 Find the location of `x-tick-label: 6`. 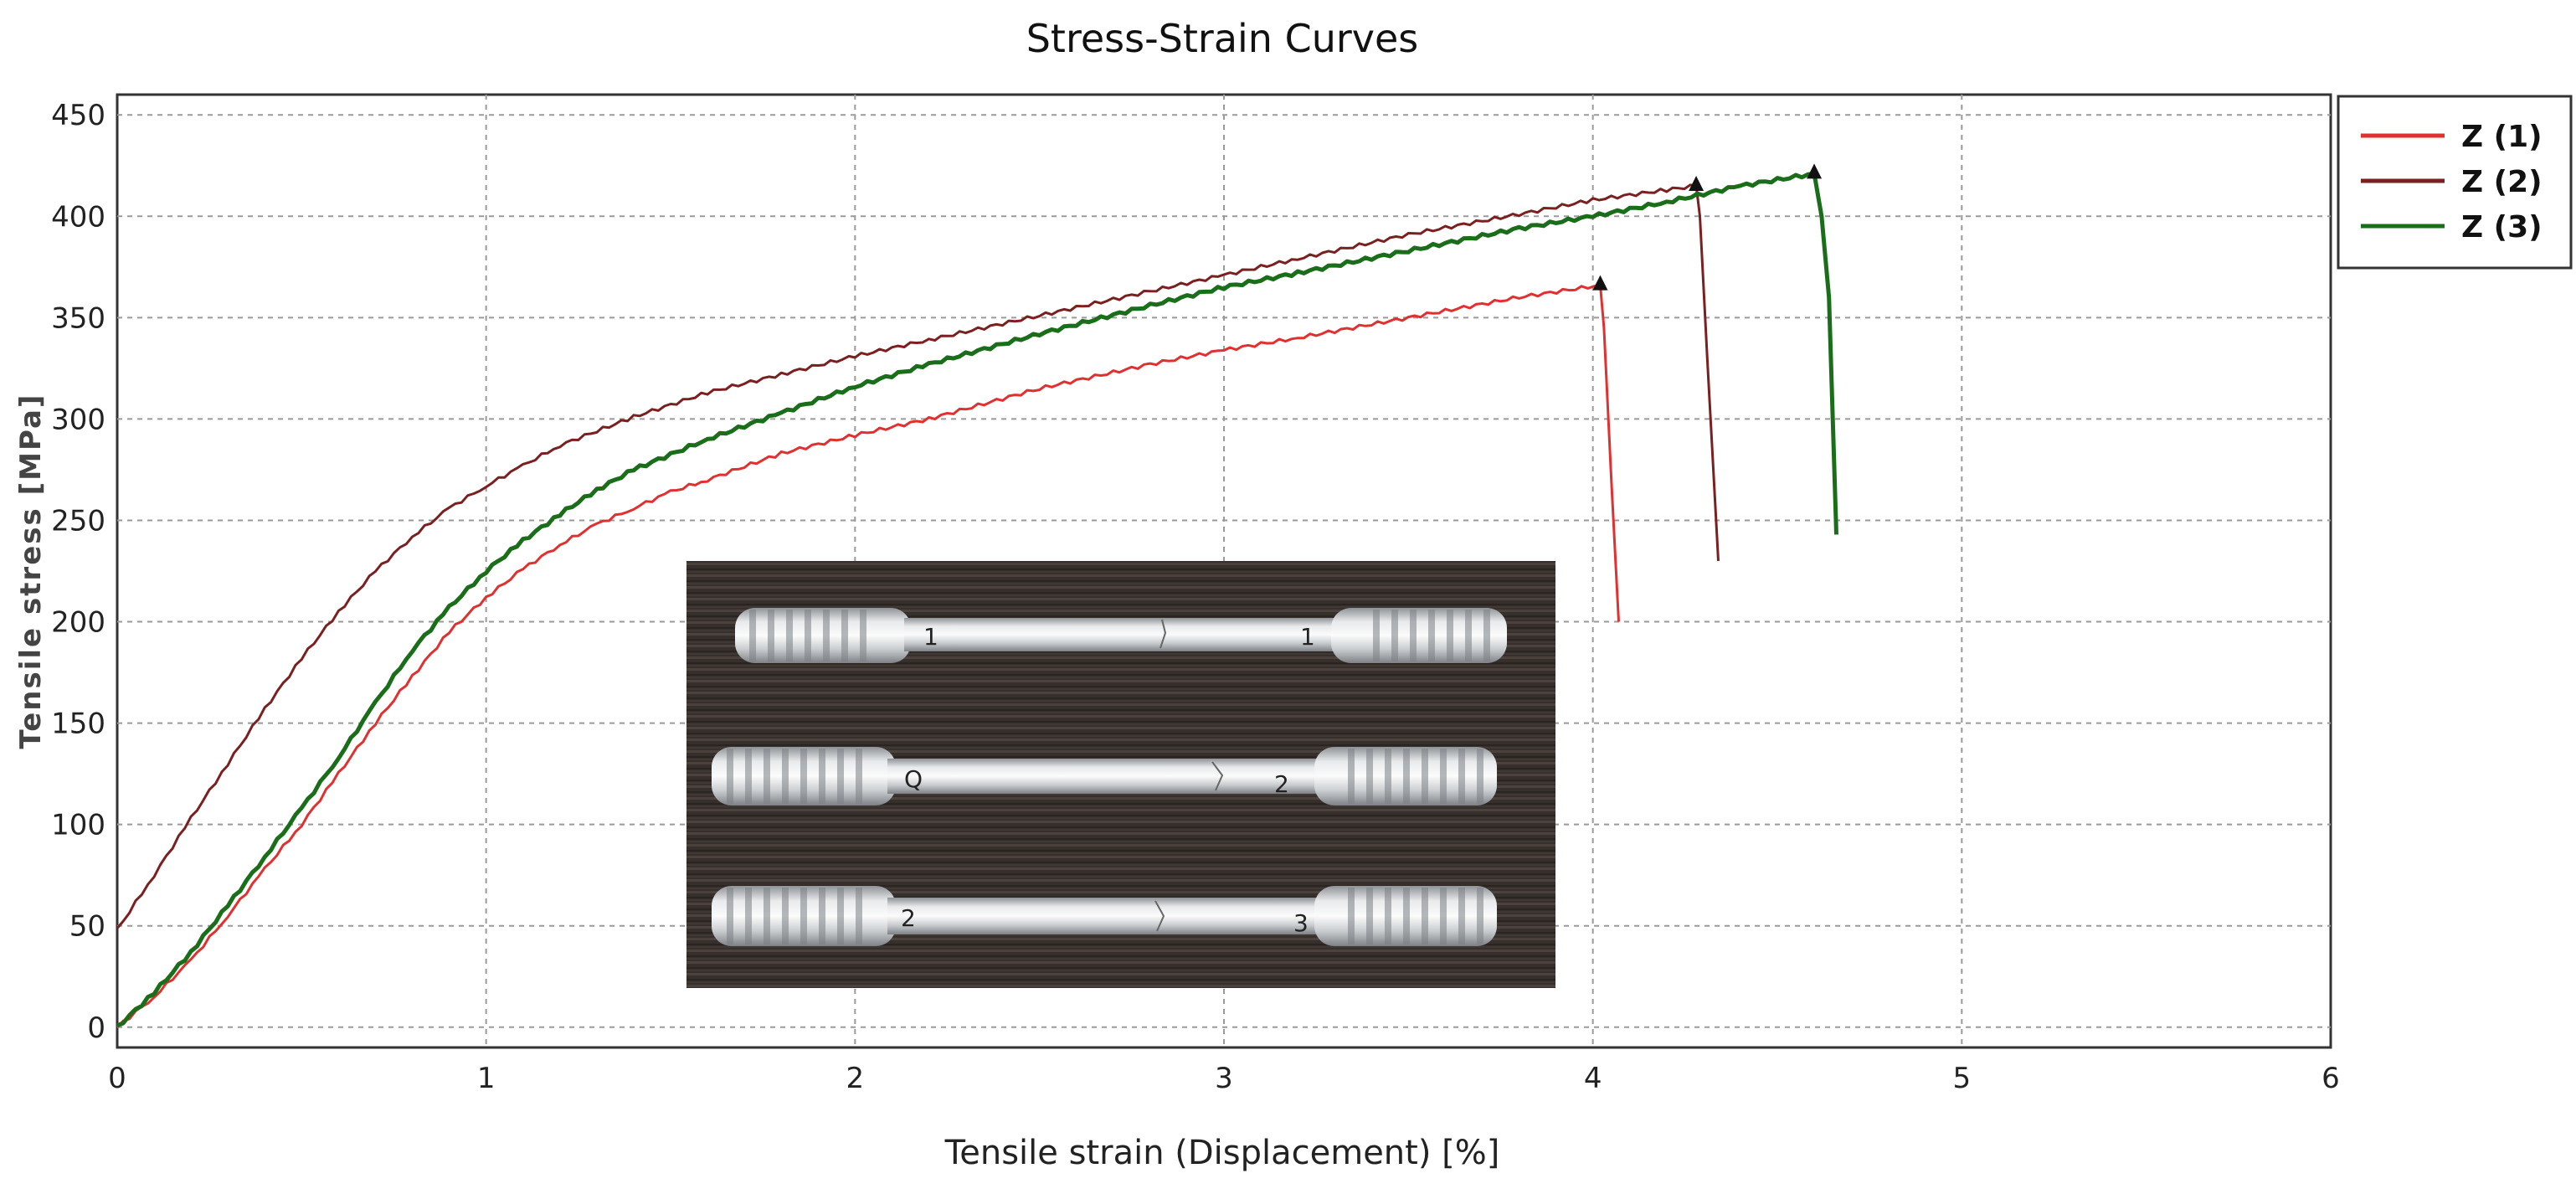

x-tick-label: 6 is located at coordinates (2330, 1078).